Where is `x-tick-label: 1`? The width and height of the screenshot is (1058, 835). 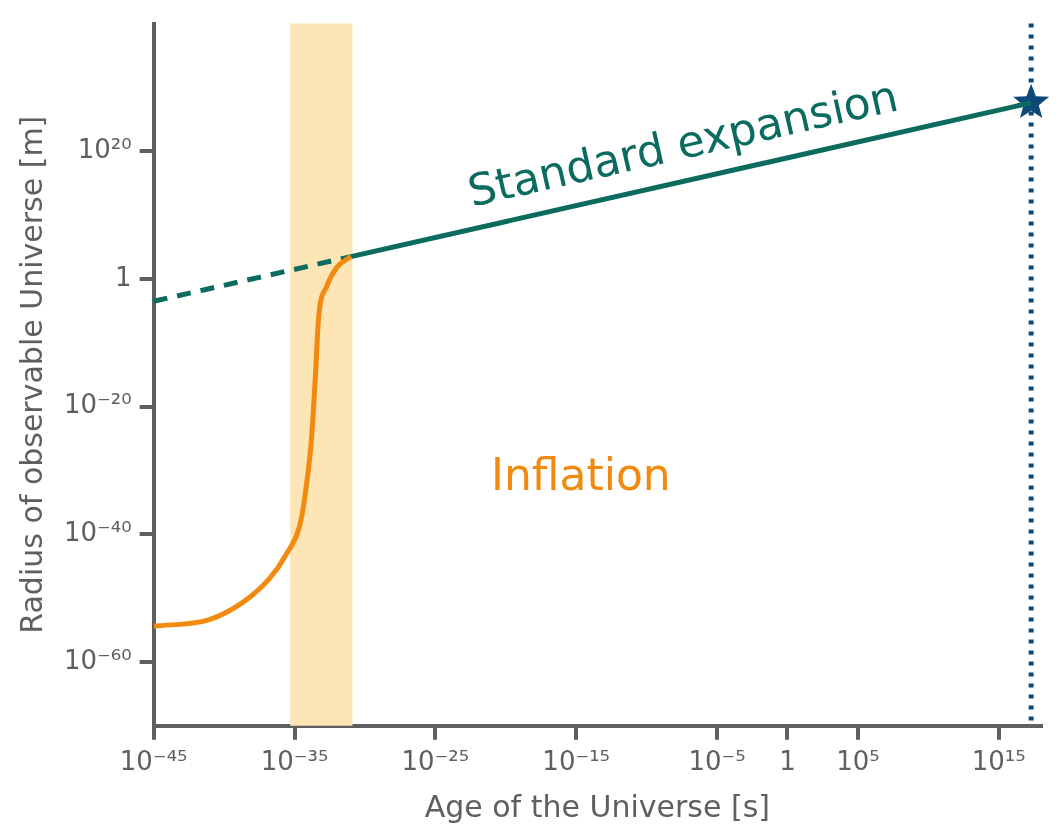 x-tick-label: 1 is located at coordinates (787, 761).